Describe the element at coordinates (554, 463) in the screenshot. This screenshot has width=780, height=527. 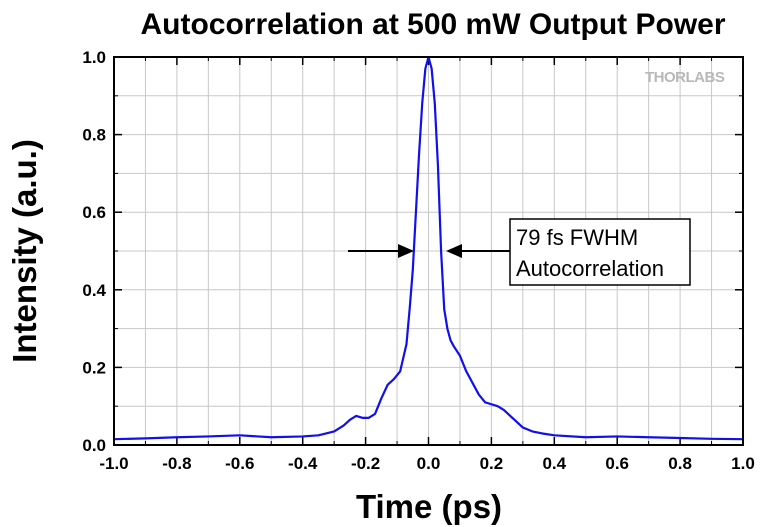
I see `x-tick-label: 0.4` at that location.